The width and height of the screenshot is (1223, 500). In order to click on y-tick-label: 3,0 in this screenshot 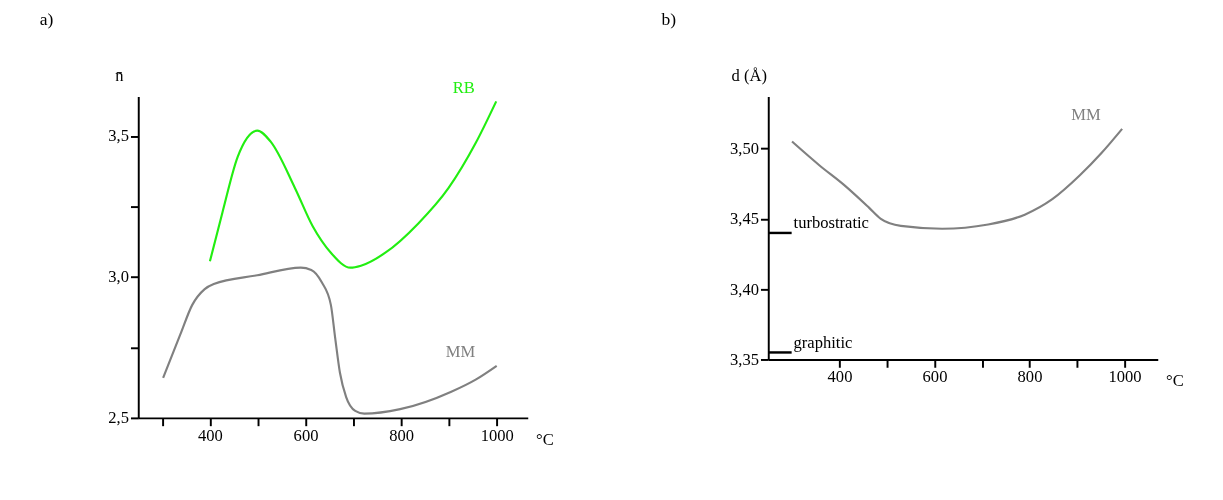, I will do `click(119, 277)`.